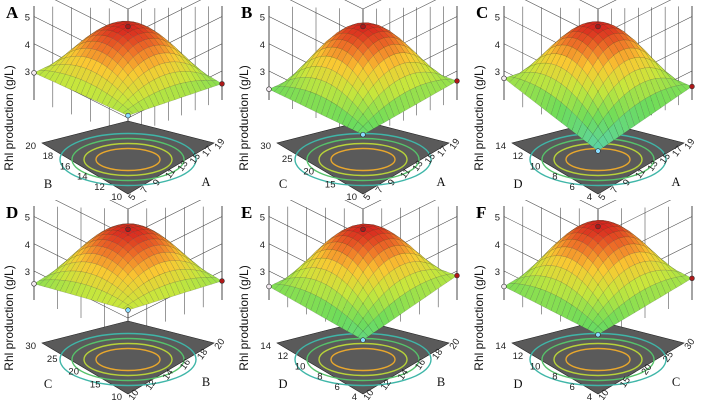 The width and height of the screenshot is (704, 400). I want to click on y-tick-label: 16, so click(65, 166).